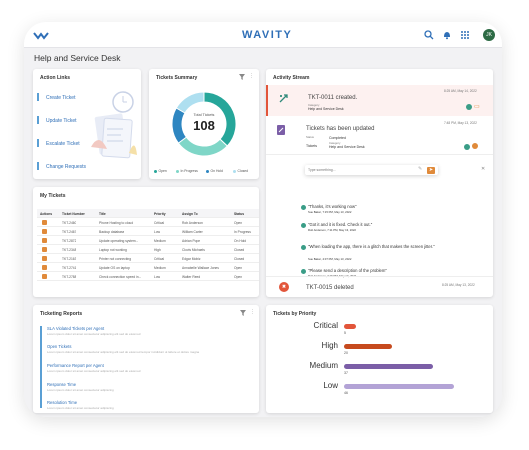 The image size is (529, 450). What do you see at coordinates (190, 213) in the screenshot?
I see `col-assign-to: Assign To` at bounding box center [190, 213].